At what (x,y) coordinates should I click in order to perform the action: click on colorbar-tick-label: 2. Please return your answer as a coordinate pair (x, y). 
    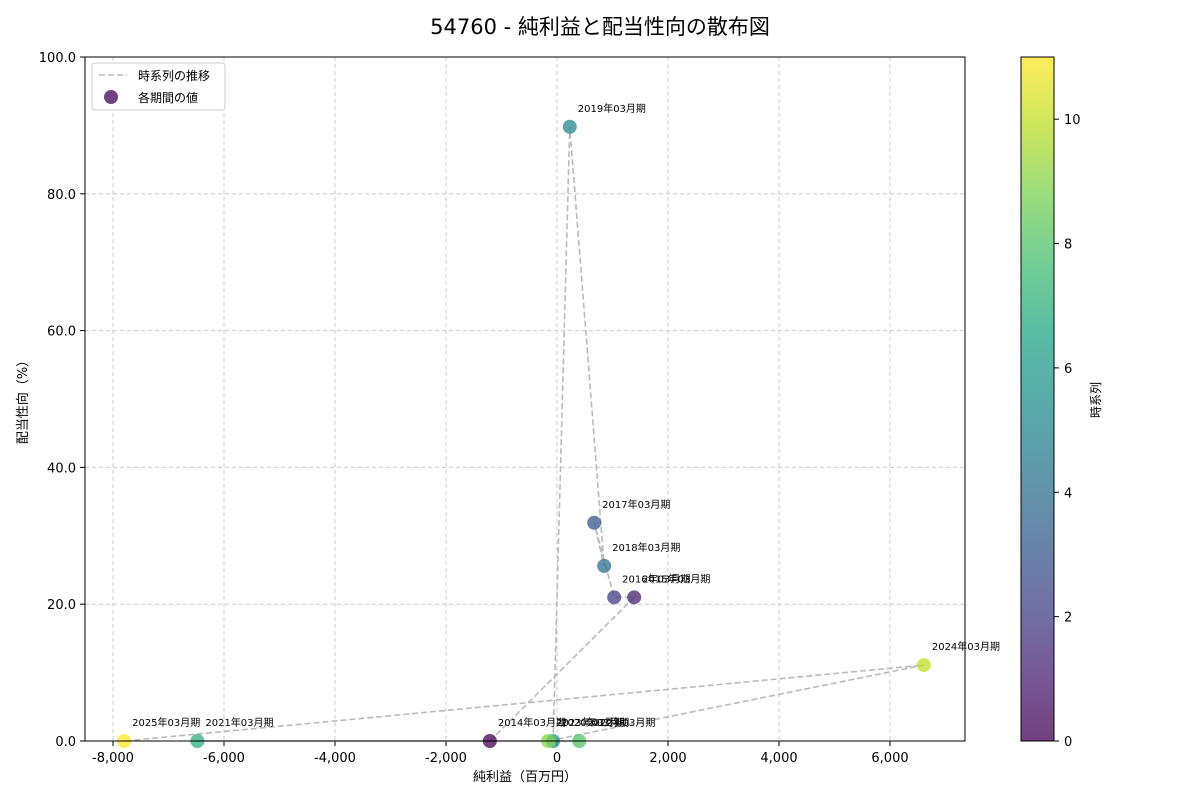
    Looking at the image, I should click on (1068, 618).